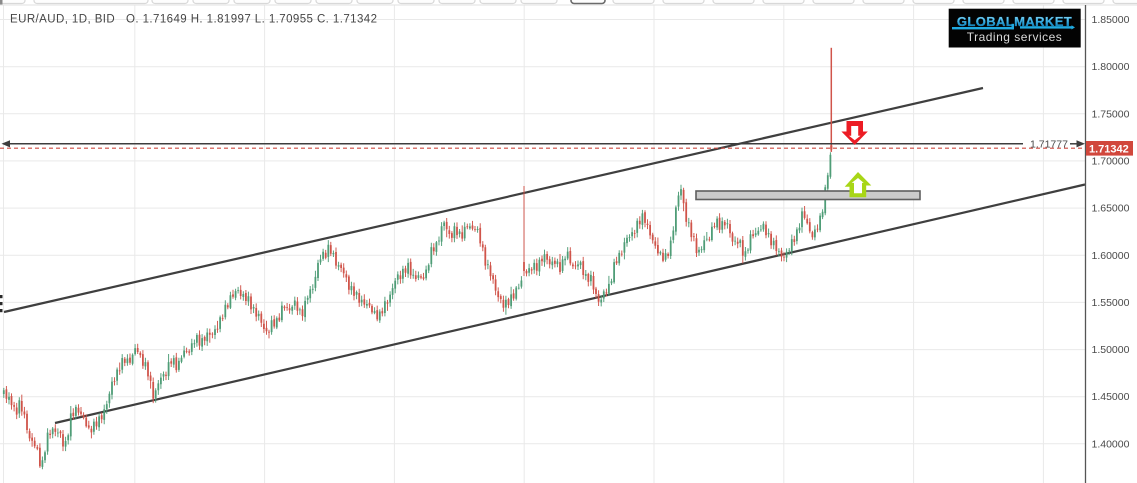 The height and width of the screenshot is (483, 1137). Describe the element at coordinates (1049, 144) in the screenshot. I see `svg-text: 1.71777` at that location.